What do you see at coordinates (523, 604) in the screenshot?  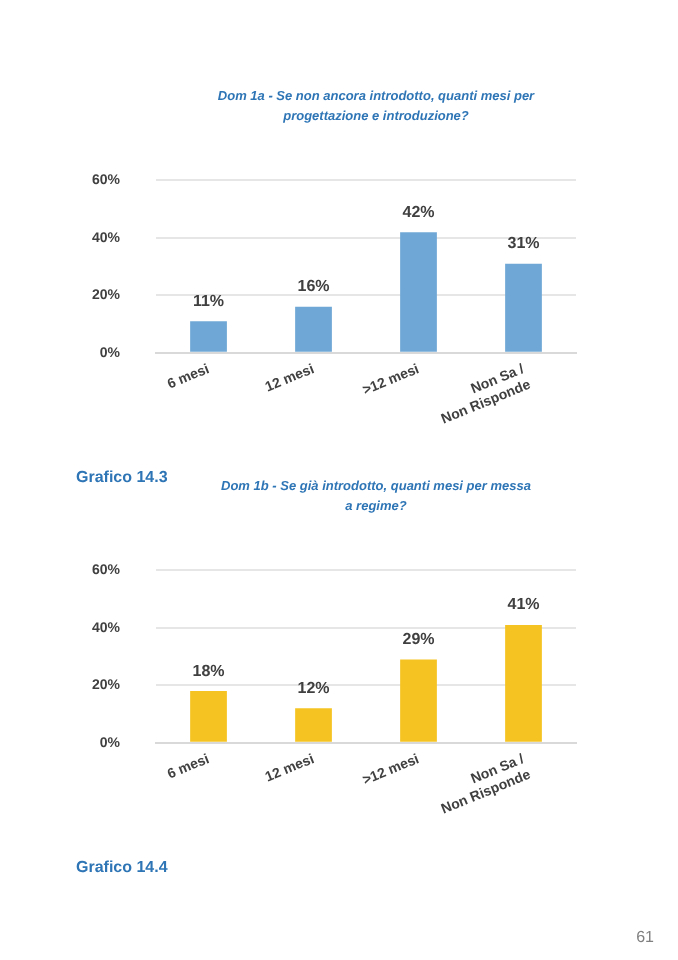 I see `data-label: 41%` at bounding box center [523, 604].